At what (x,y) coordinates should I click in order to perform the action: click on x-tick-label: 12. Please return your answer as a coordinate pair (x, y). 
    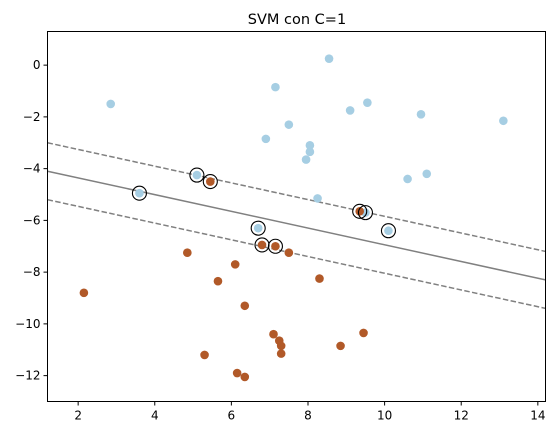
    Looking at the image, I should click on (461, 416).